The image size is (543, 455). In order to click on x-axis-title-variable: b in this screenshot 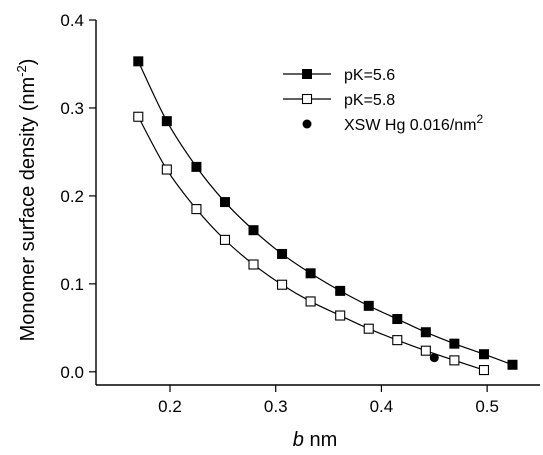, I will do `click(298, 440)`.